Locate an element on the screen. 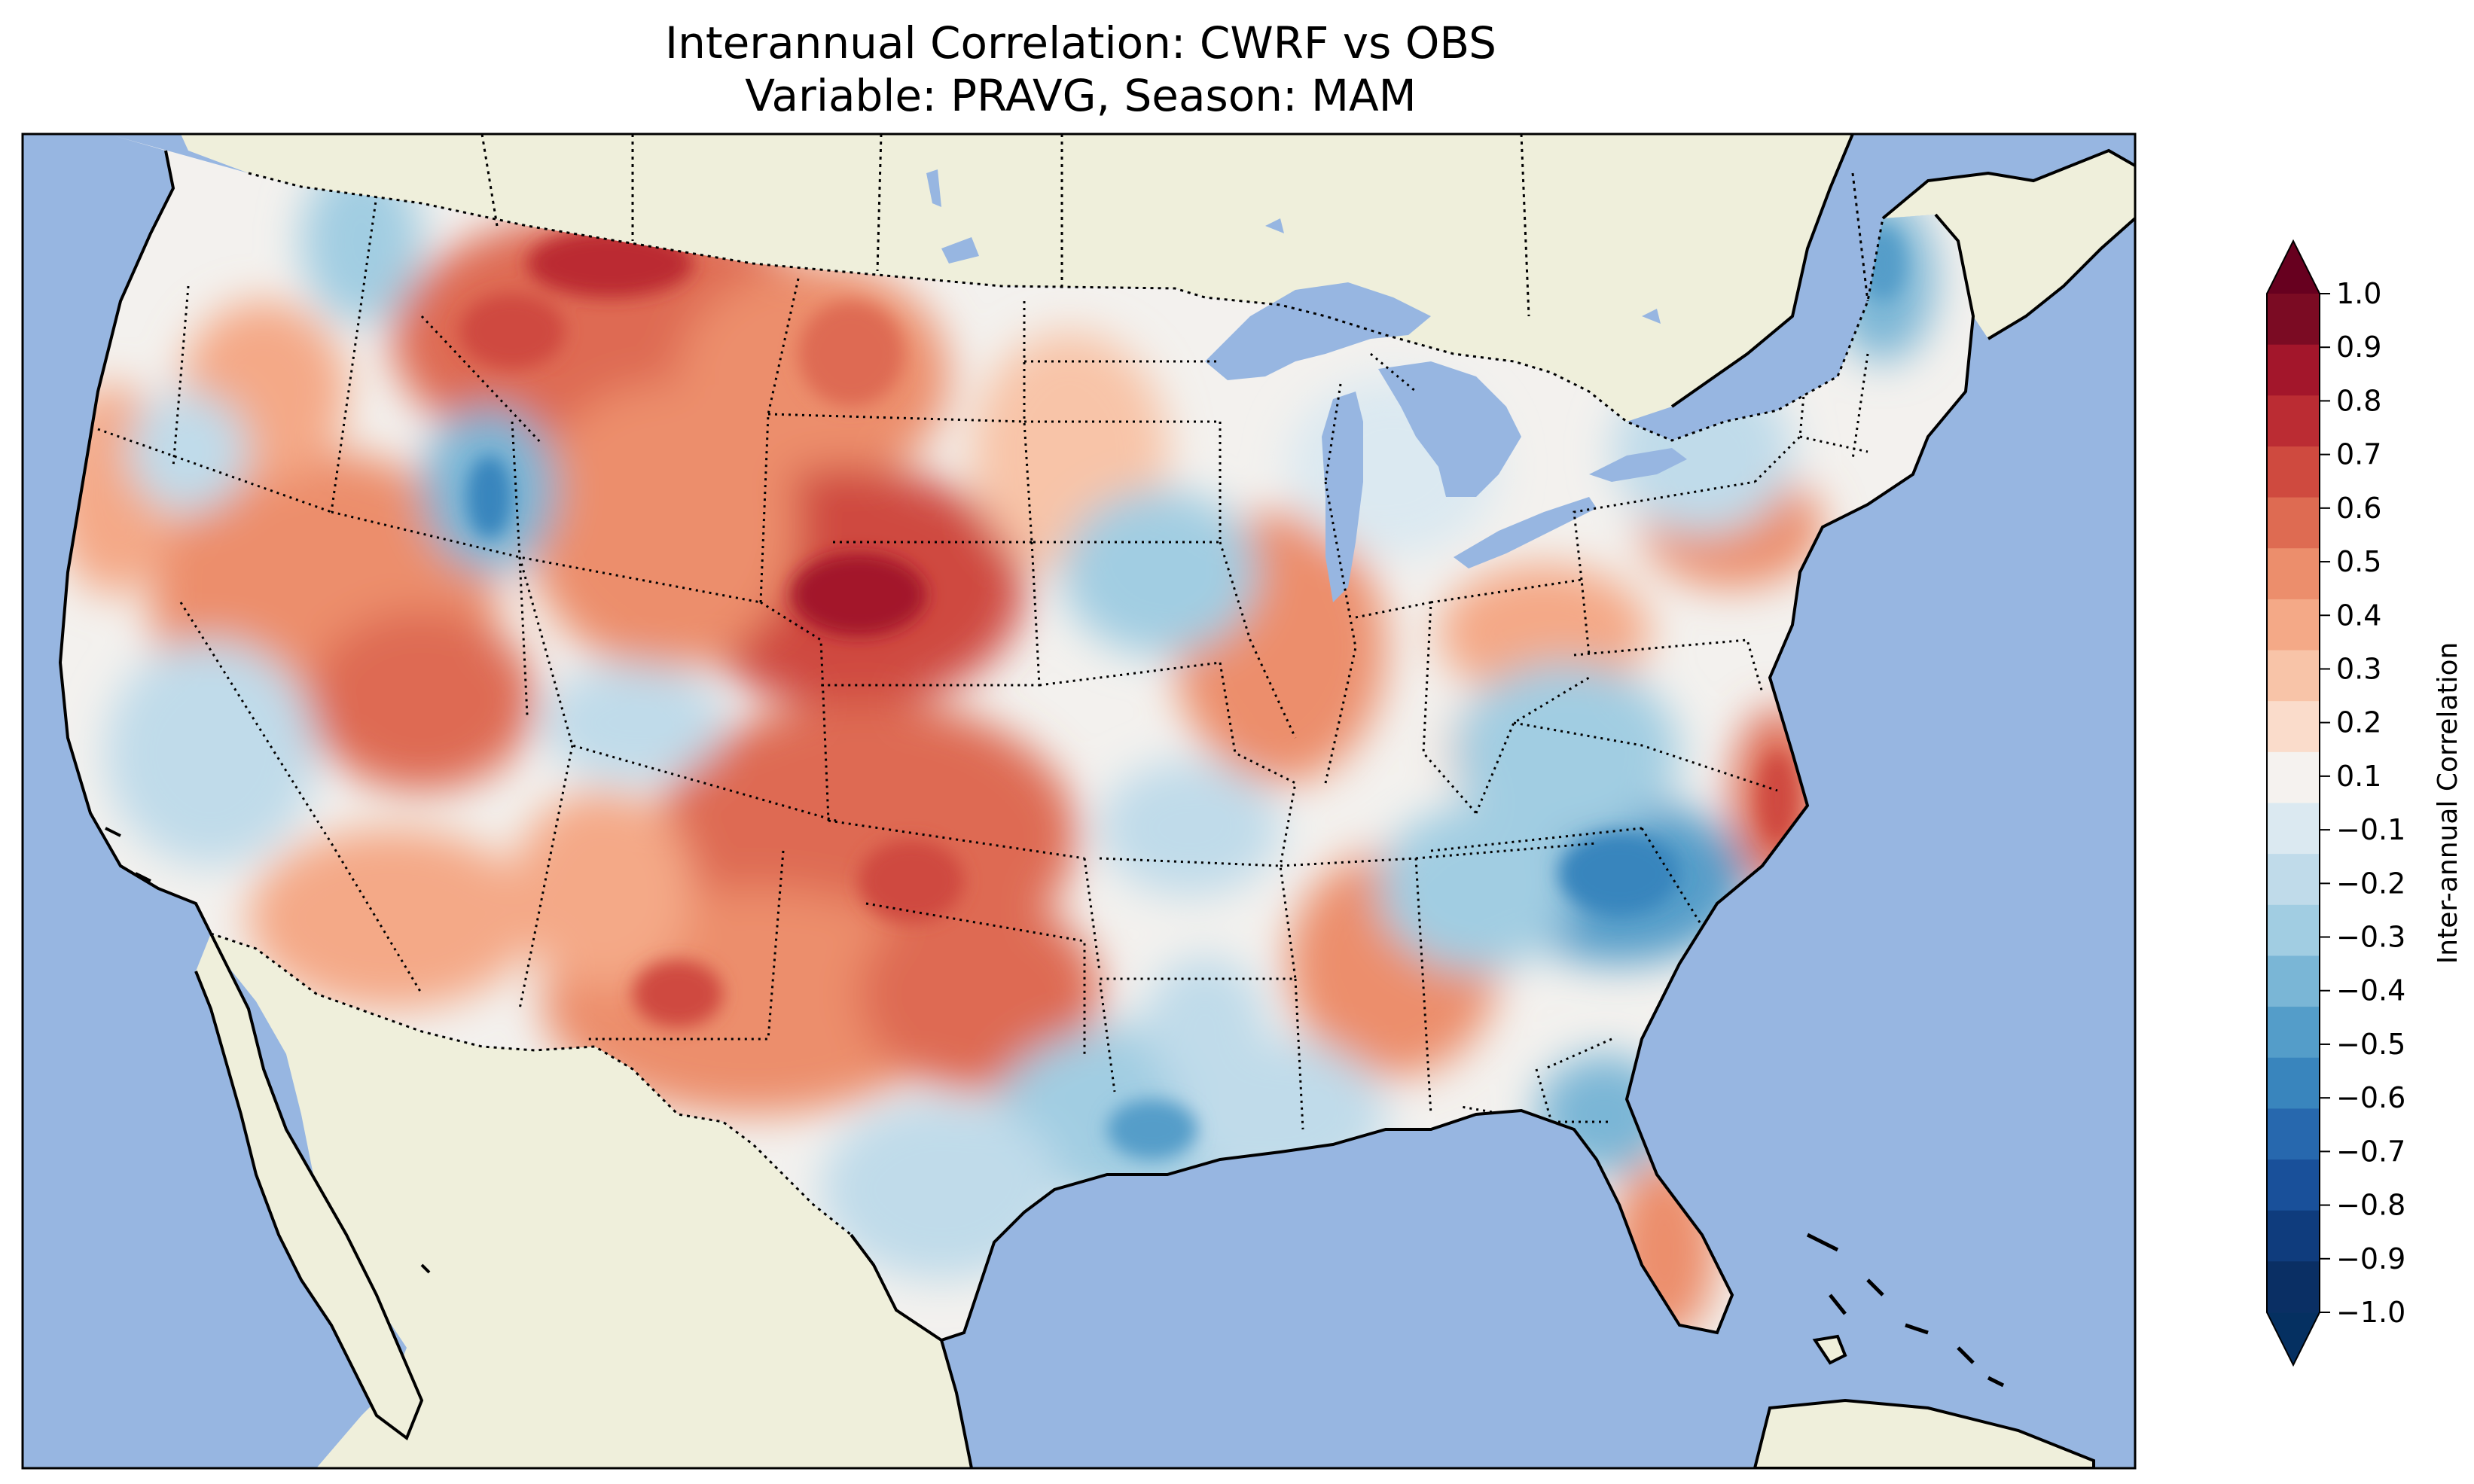  colorbar-tick-label: −0.6 is located at coordinates (2370, 1097).